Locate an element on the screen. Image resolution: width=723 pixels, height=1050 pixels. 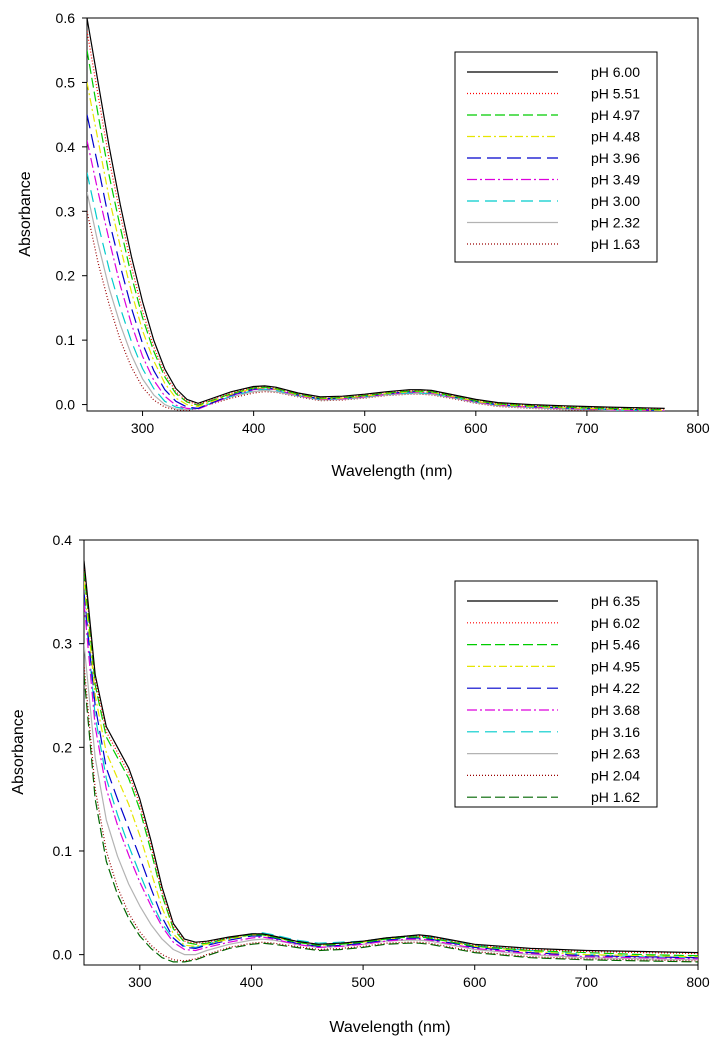
legend-label: pH 6.02 is located at coordinates (615, 623).